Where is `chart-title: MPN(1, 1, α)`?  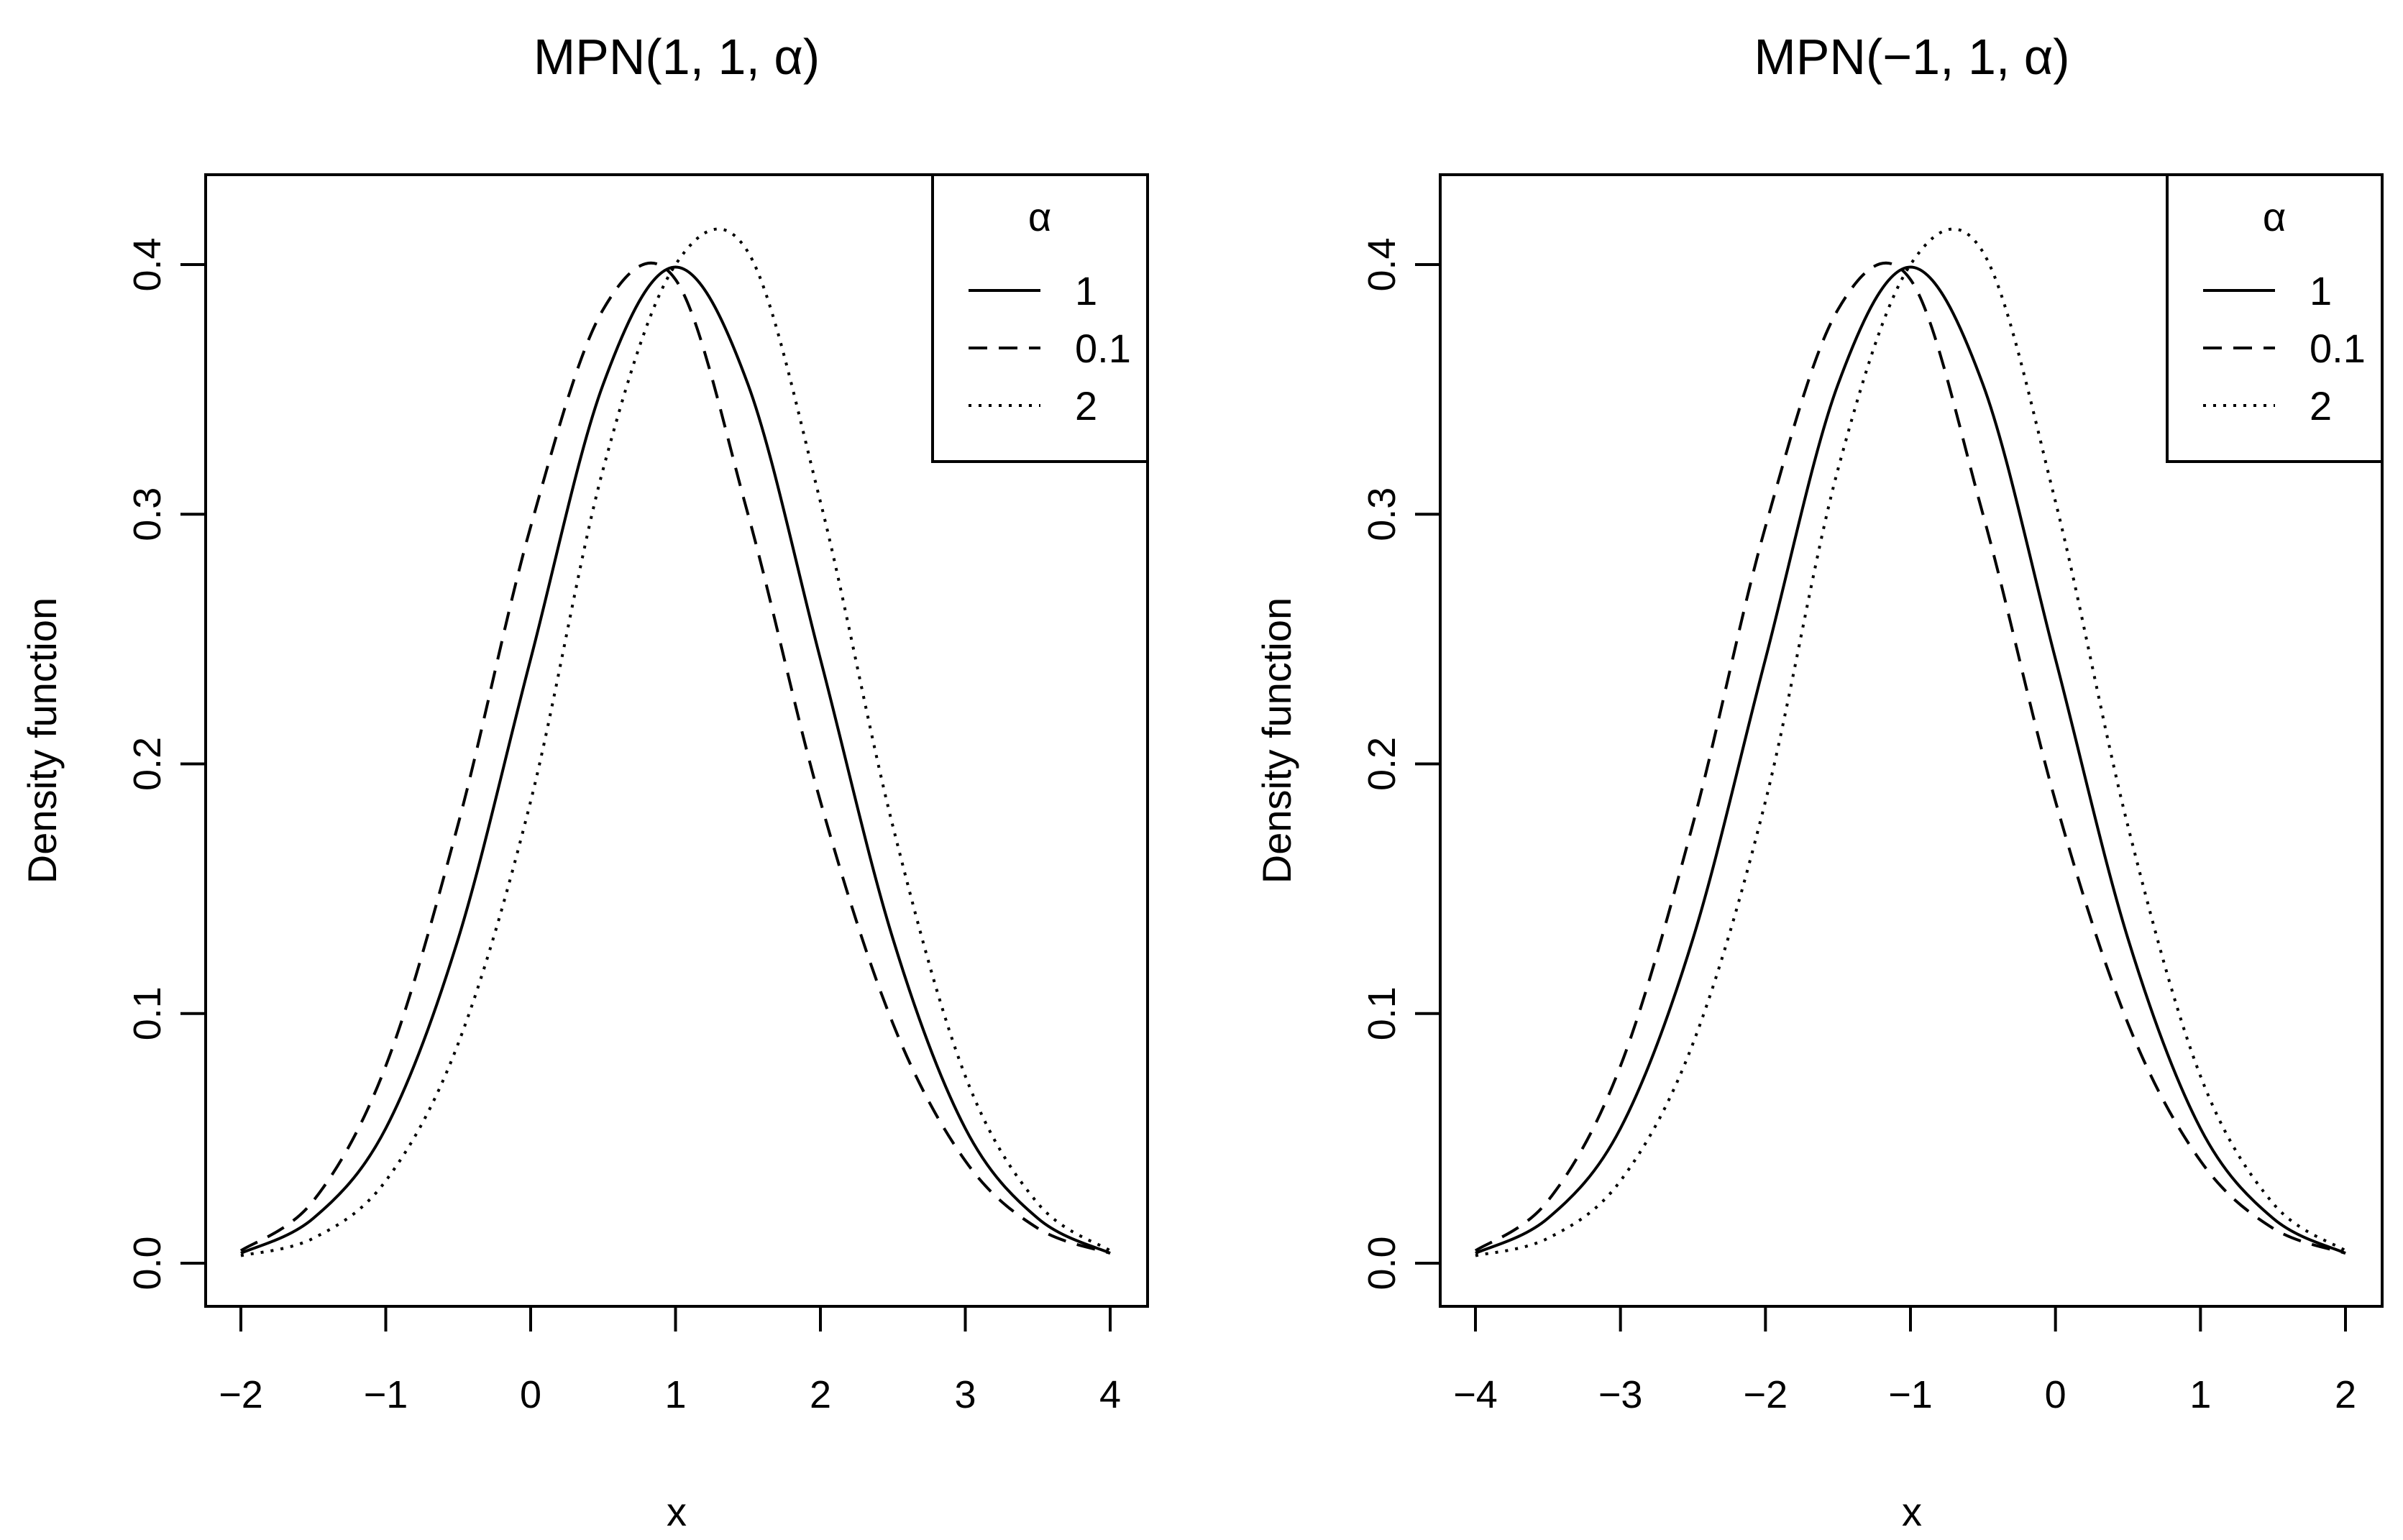
chart-title: MPN(1, 1, α) is located at coordinates (677, 57).